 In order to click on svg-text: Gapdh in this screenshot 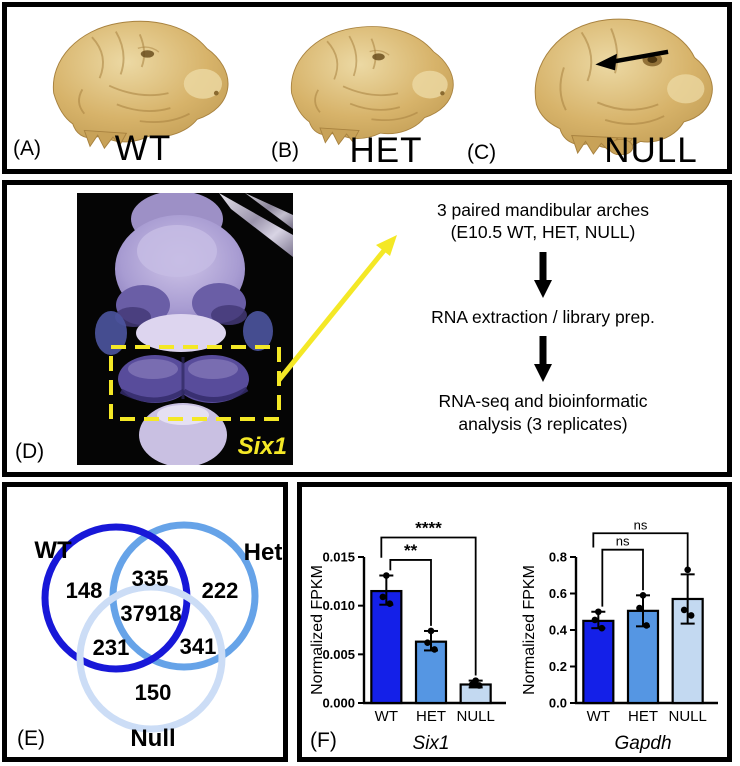, I will do `click(642, 743)`.